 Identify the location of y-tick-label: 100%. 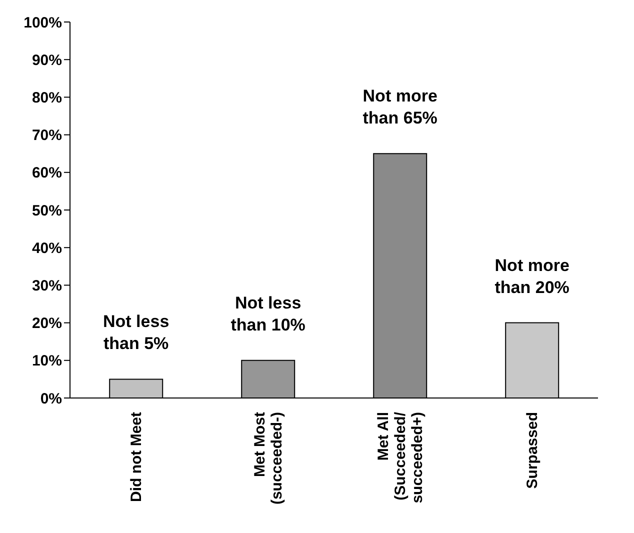
(43, 23).